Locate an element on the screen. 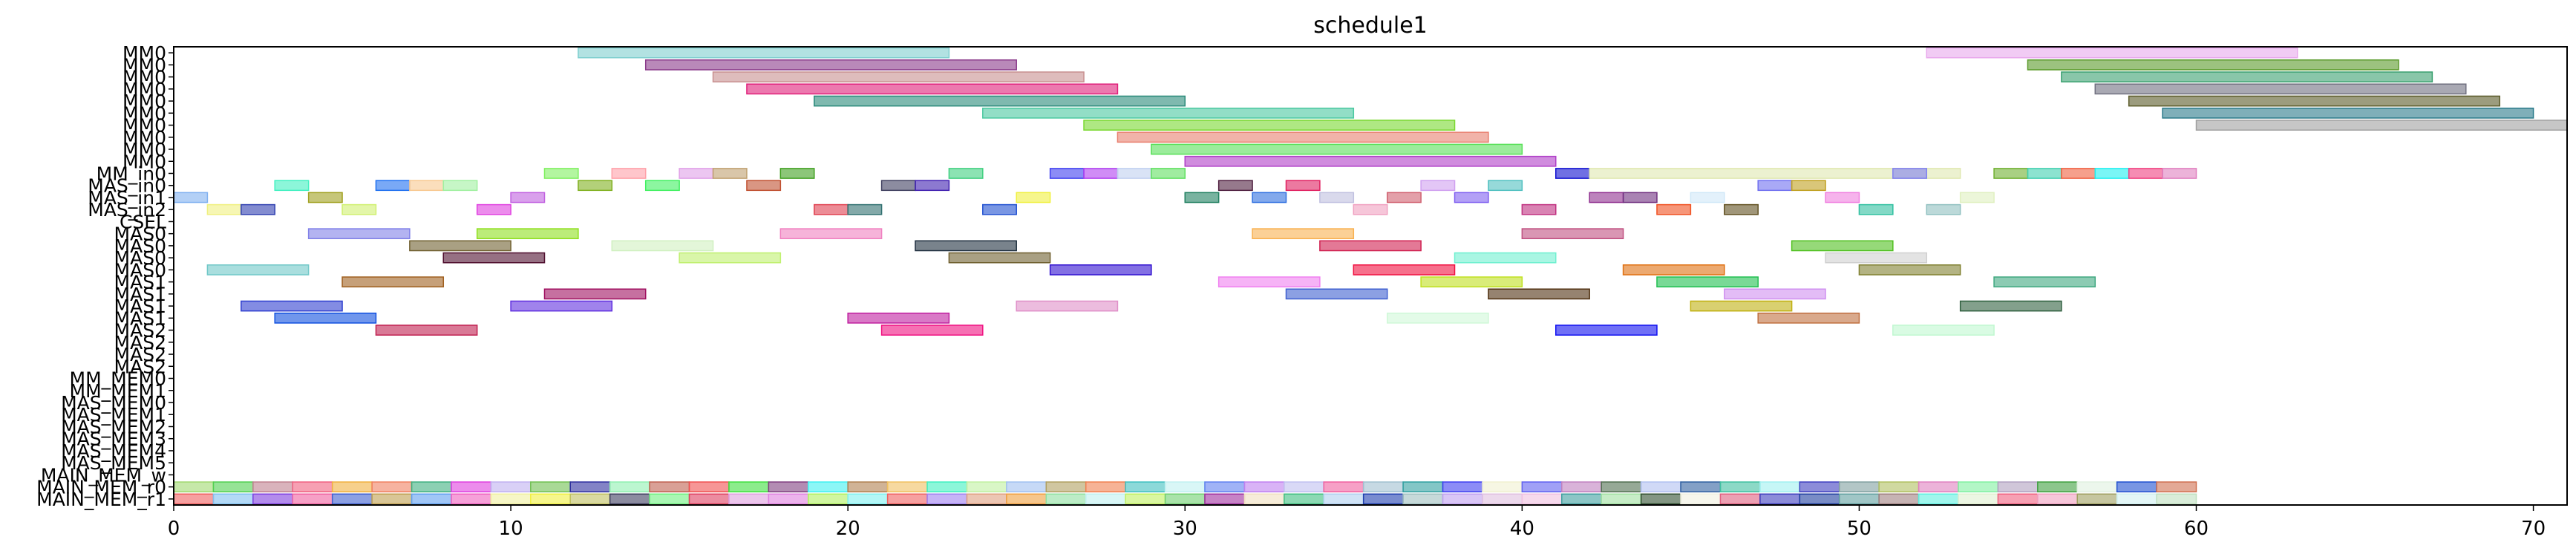 The width and height of the screenshot is (2576, 554). chart-title: schedule1 is located at coordinates (1370, 26).